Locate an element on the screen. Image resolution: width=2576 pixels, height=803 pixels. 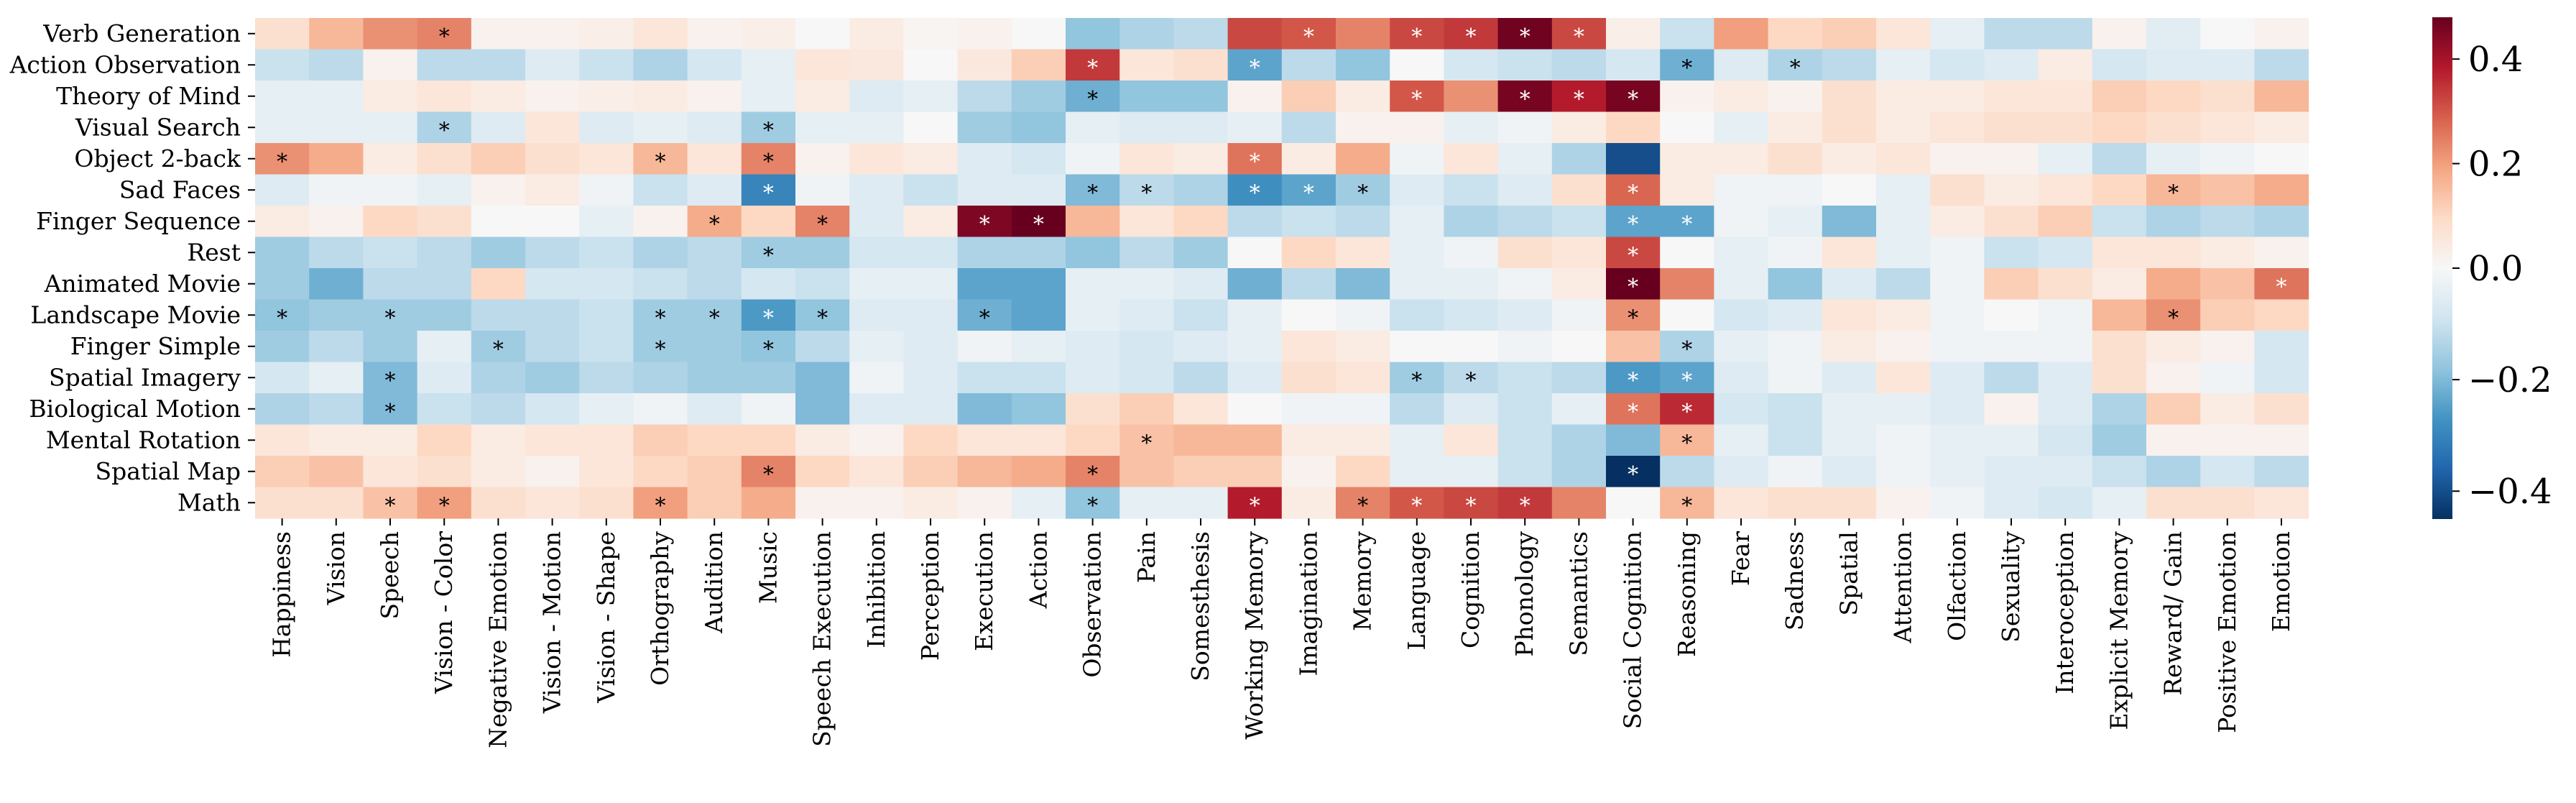
column-label: Somesthesis is located at coordinates (1200, 606).